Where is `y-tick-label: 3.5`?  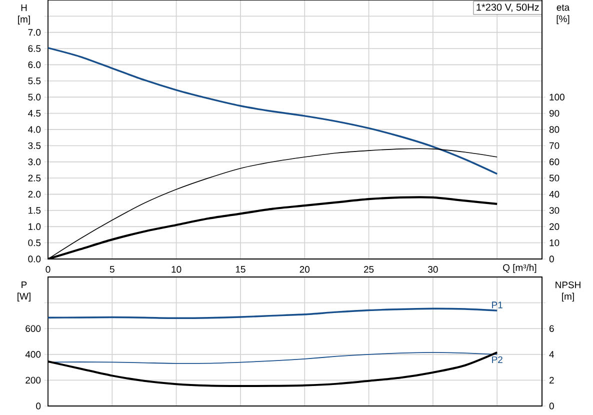 y-tick-label: 3.5 is located at coordinates (34, 146).